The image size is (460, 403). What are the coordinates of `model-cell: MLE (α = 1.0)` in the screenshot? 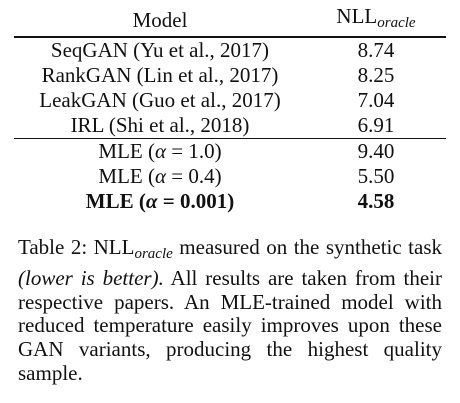 It's located at (160, 151).